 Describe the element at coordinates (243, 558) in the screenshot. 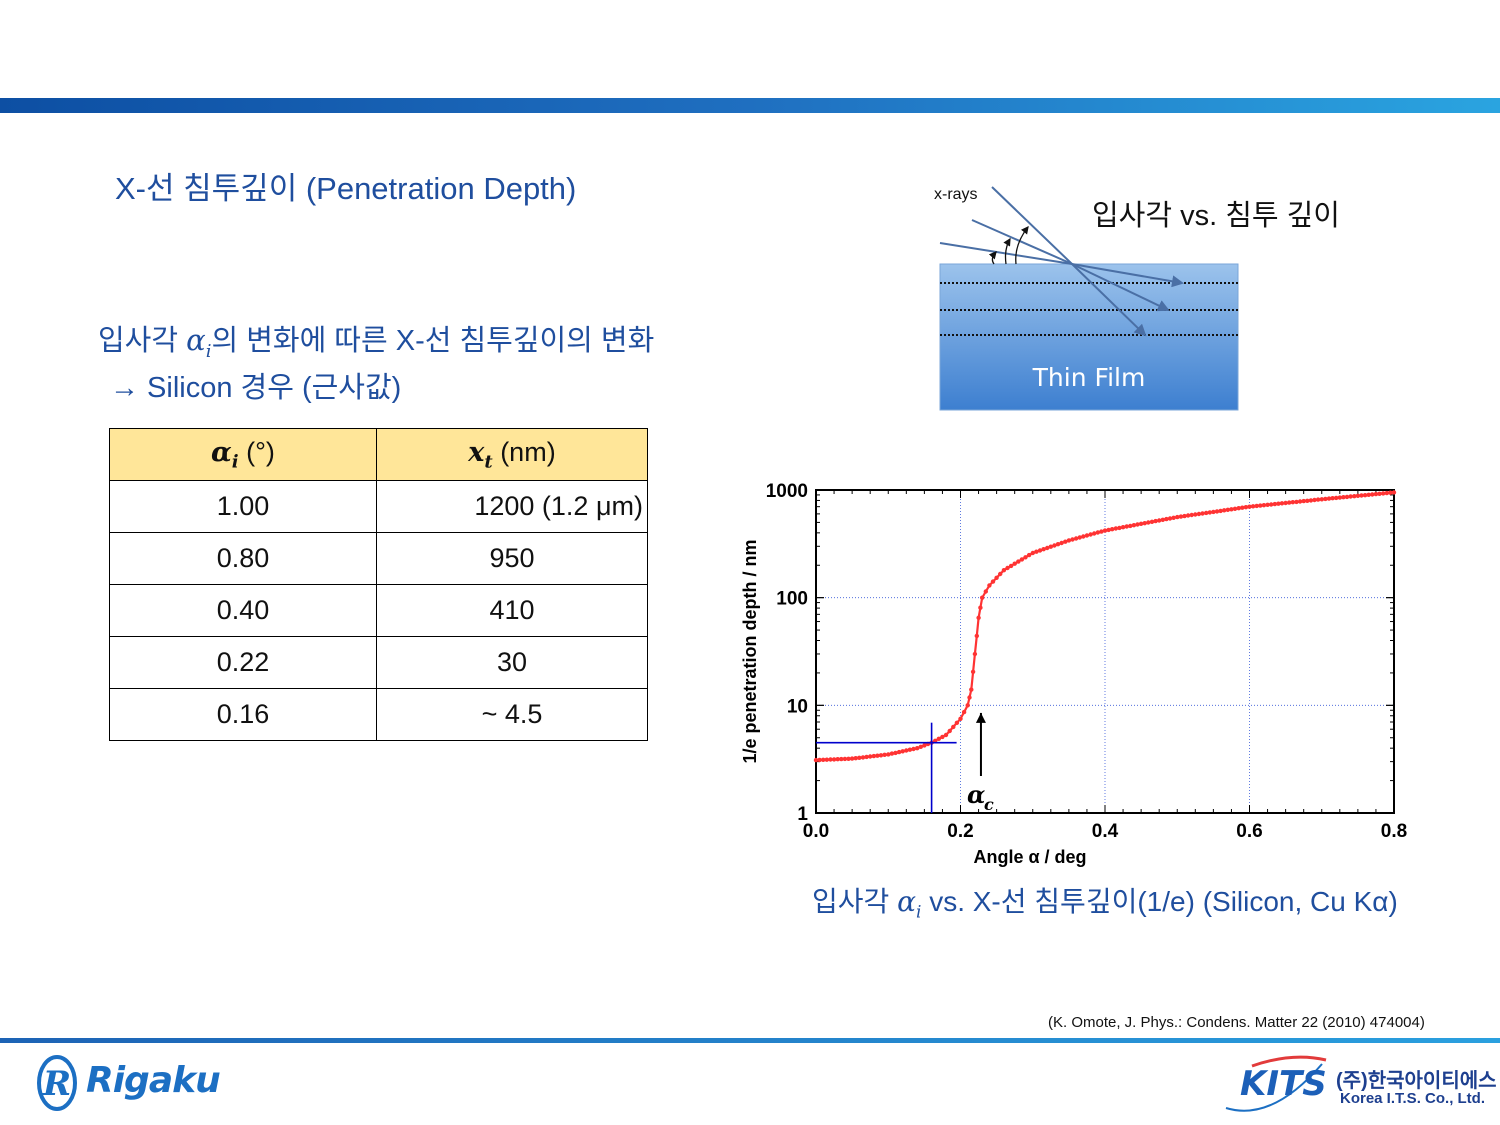

I see `angle-cell: 0.80` at that location.